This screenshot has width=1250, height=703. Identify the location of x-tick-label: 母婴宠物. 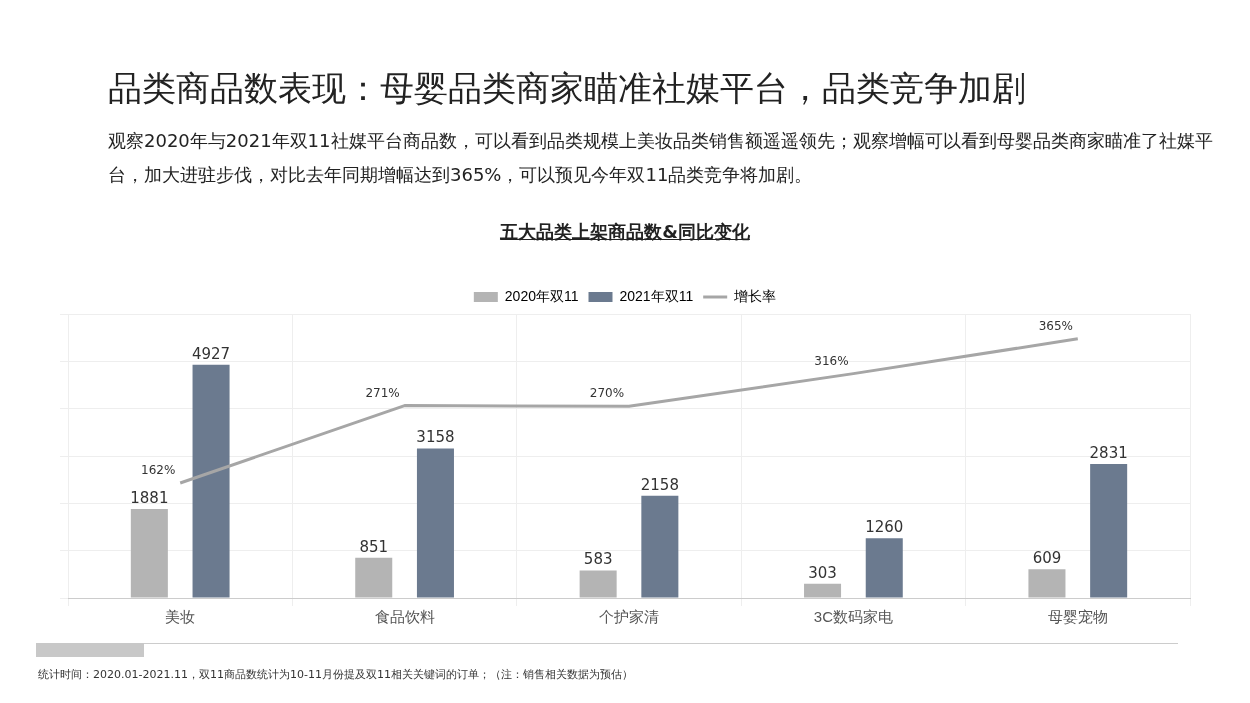
(1077, 617).